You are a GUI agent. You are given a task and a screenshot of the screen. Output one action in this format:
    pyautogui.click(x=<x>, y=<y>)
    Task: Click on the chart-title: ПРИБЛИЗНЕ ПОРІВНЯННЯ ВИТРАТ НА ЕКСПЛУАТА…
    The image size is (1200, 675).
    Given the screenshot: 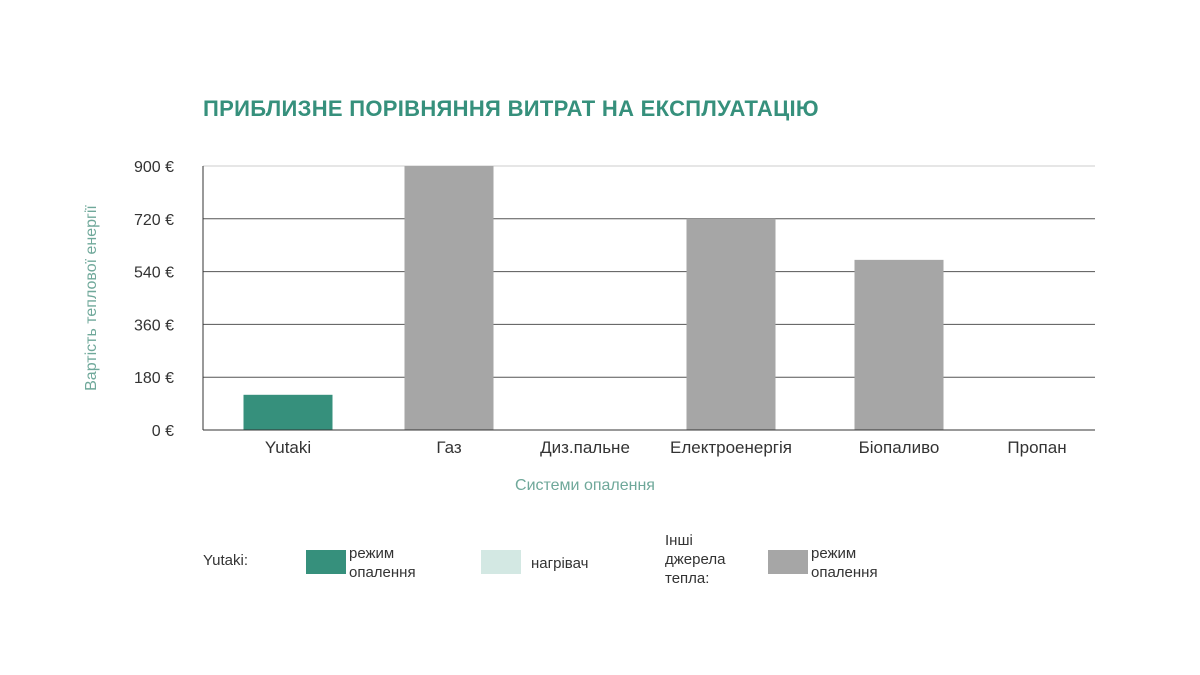 What is the action you would take?
    pyautogui.click(x=511, y=108)
    